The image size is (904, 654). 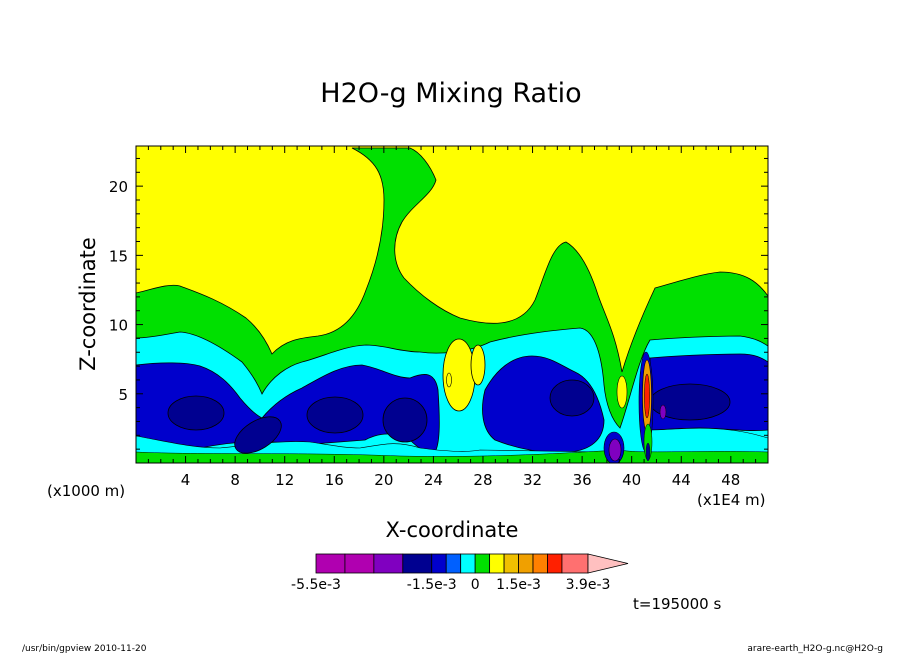 What do you see at coordinates (452, 530) in the screenshot?
I see `x-axis-label: X-coordinate` at bounding box center [452, 530].